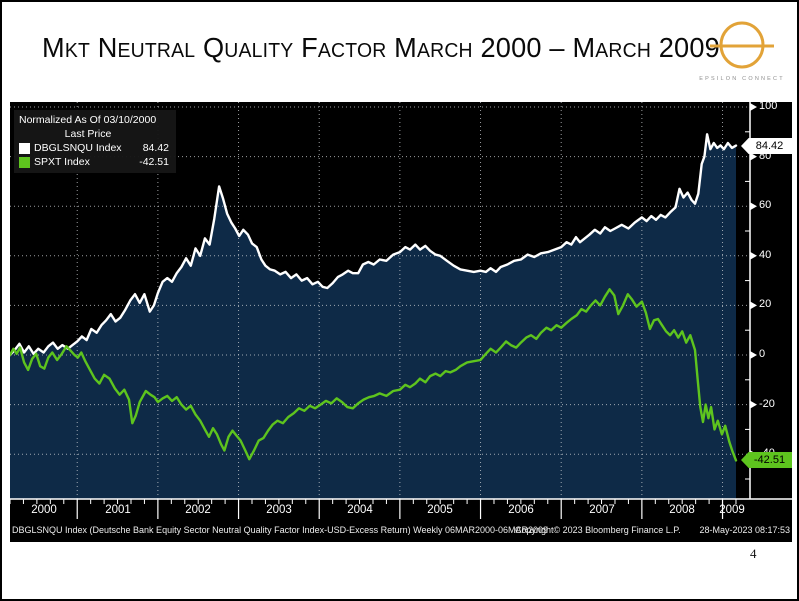 The height and width of the screenshot is (601, 799). What do you see at coordinates (44, 510) in the screenshot?
I see `x-axis-year-label: 2000` at bounding box center [44, 510].